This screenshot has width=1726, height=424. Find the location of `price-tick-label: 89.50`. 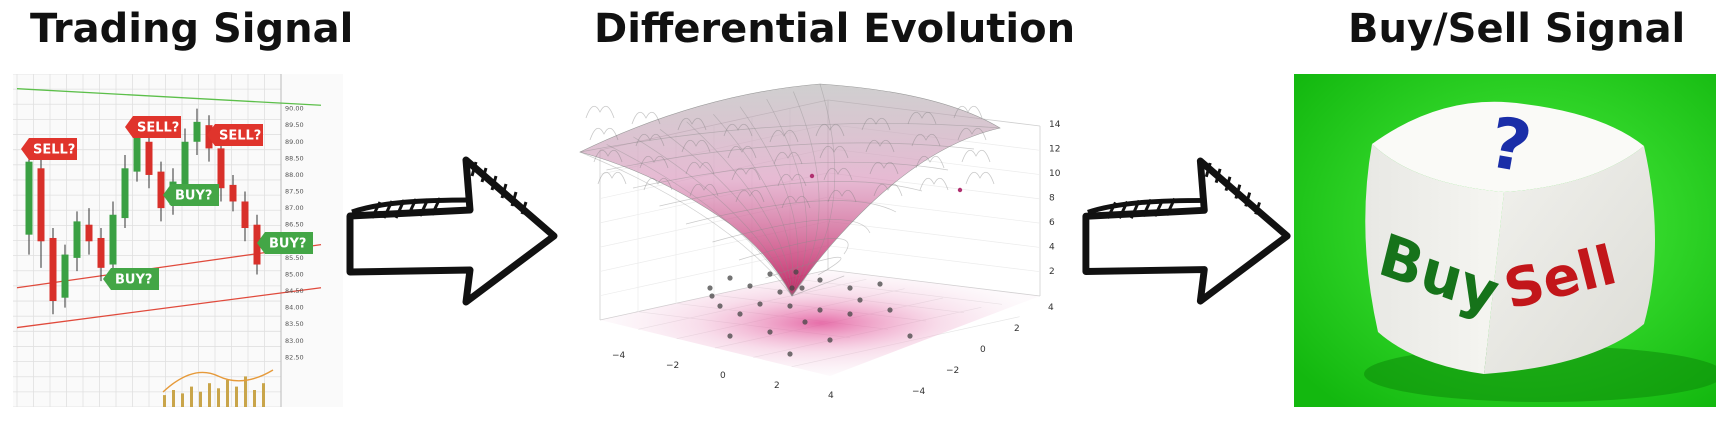

price-tick-label: 89.50 is located at coordinates (294, 125).